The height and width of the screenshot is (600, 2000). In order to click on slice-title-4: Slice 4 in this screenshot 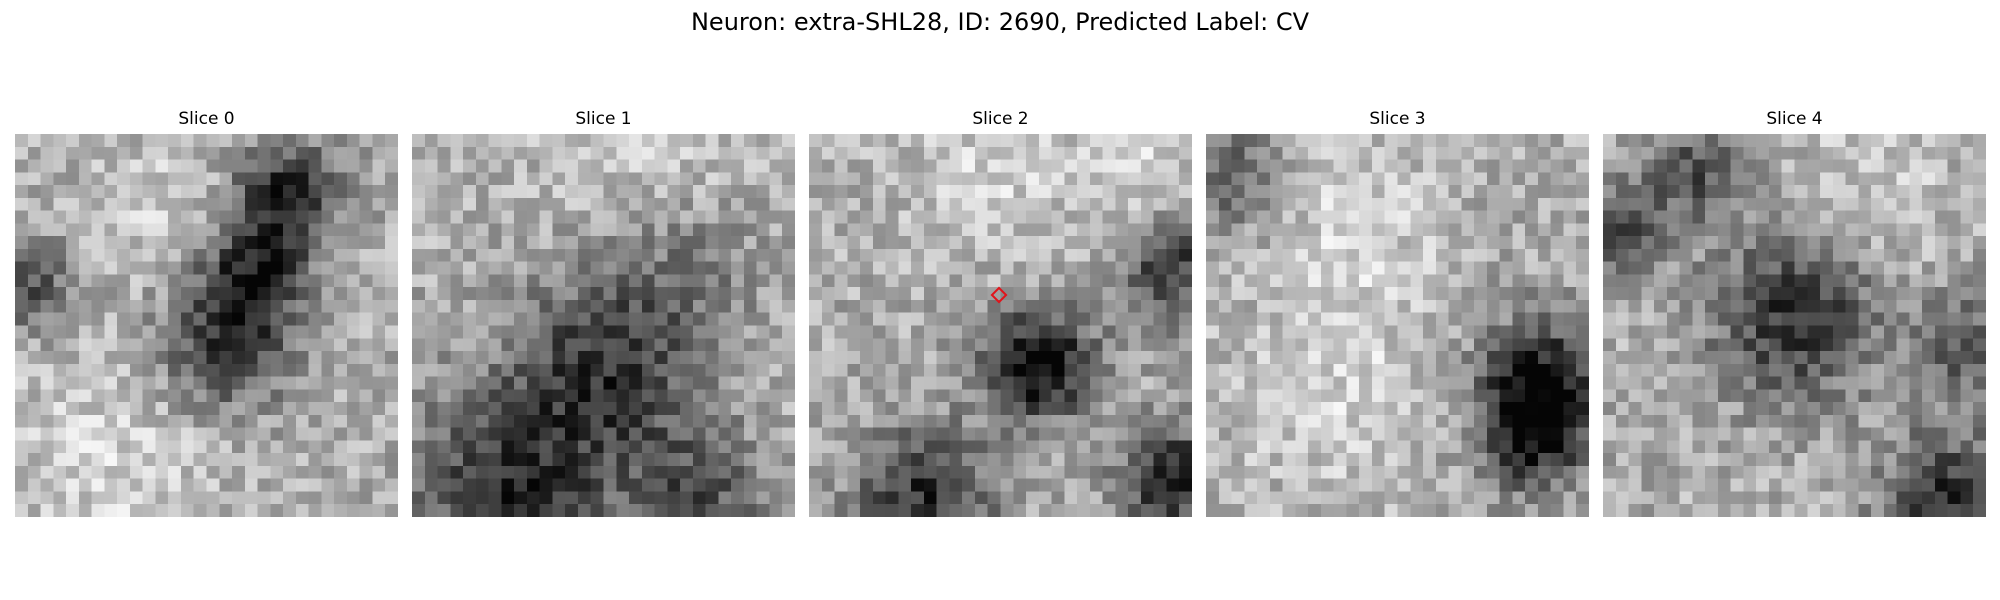, I will do `click(1794, 119)`.